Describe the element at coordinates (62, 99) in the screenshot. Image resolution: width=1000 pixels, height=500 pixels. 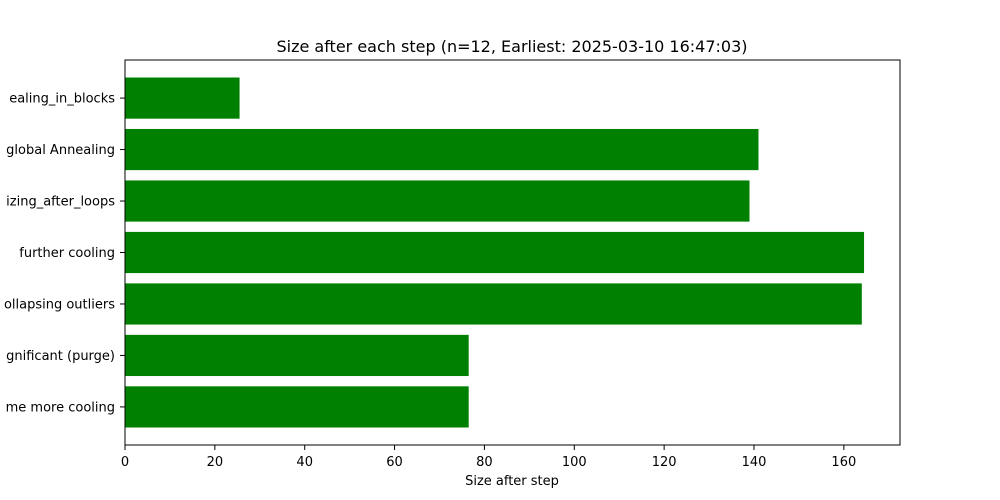
I see `y-tick-label-0: ealing_in_blocks` at that location.